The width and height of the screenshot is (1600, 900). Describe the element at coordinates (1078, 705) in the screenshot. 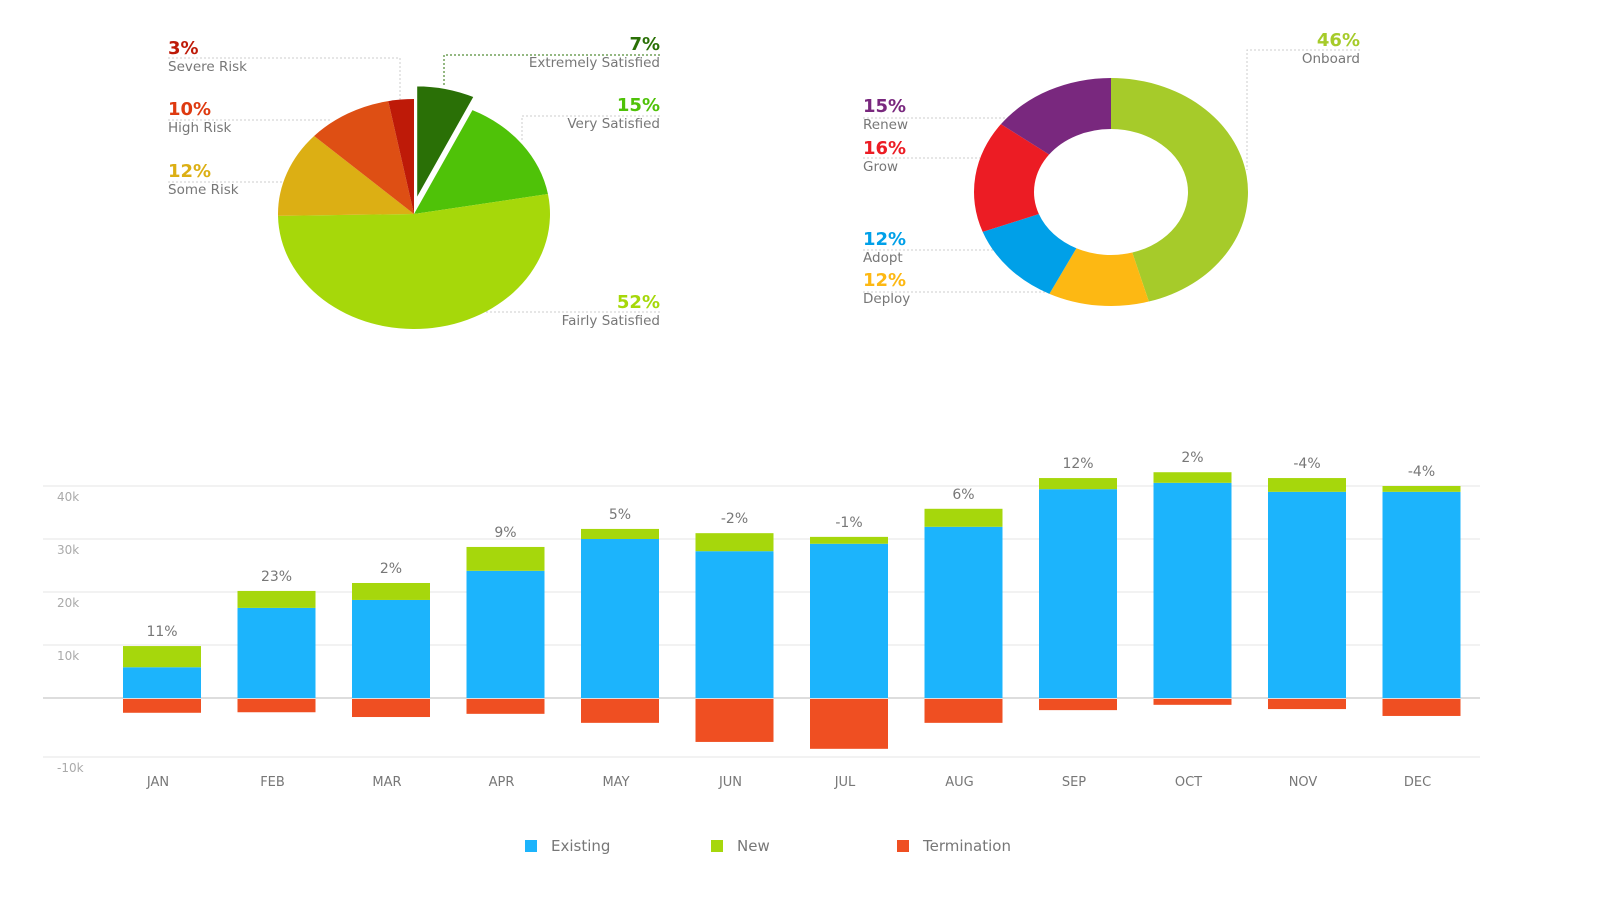

I see `bar-termination-sep` at that location.